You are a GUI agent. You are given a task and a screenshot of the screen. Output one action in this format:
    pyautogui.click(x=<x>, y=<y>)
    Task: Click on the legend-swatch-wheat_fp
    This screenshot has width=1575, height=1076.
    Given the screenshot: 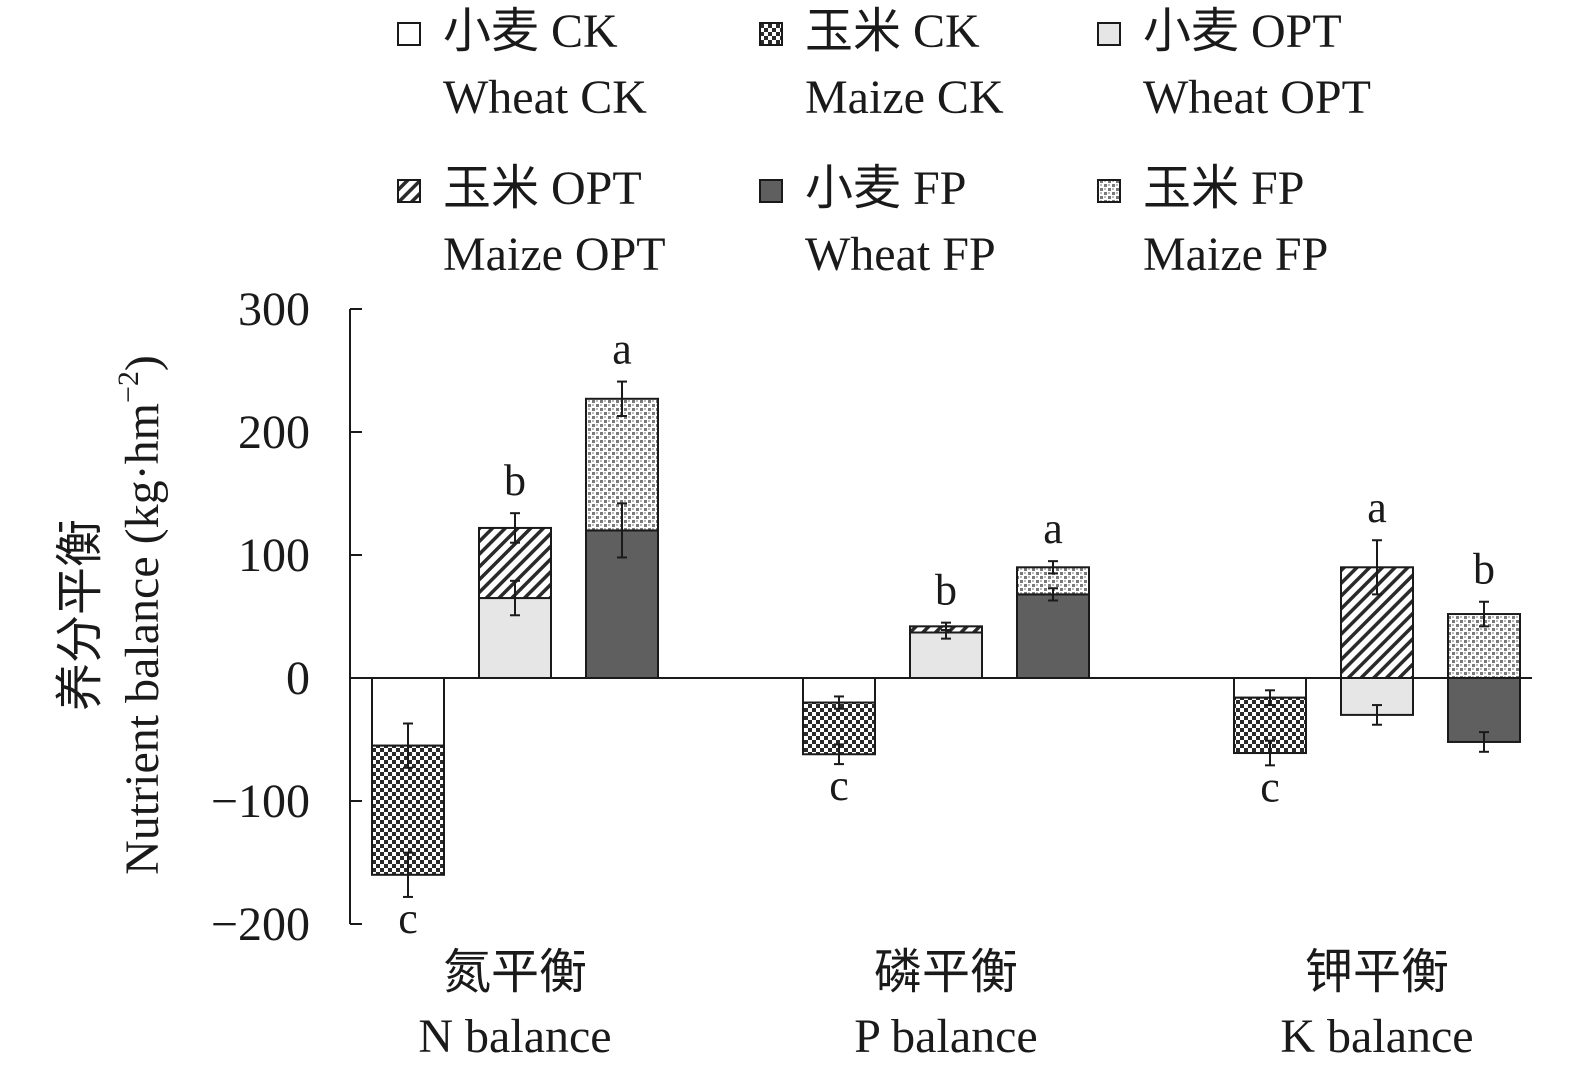 What is the action you would take?
    pyautogui.click(x=771, y=191)
    